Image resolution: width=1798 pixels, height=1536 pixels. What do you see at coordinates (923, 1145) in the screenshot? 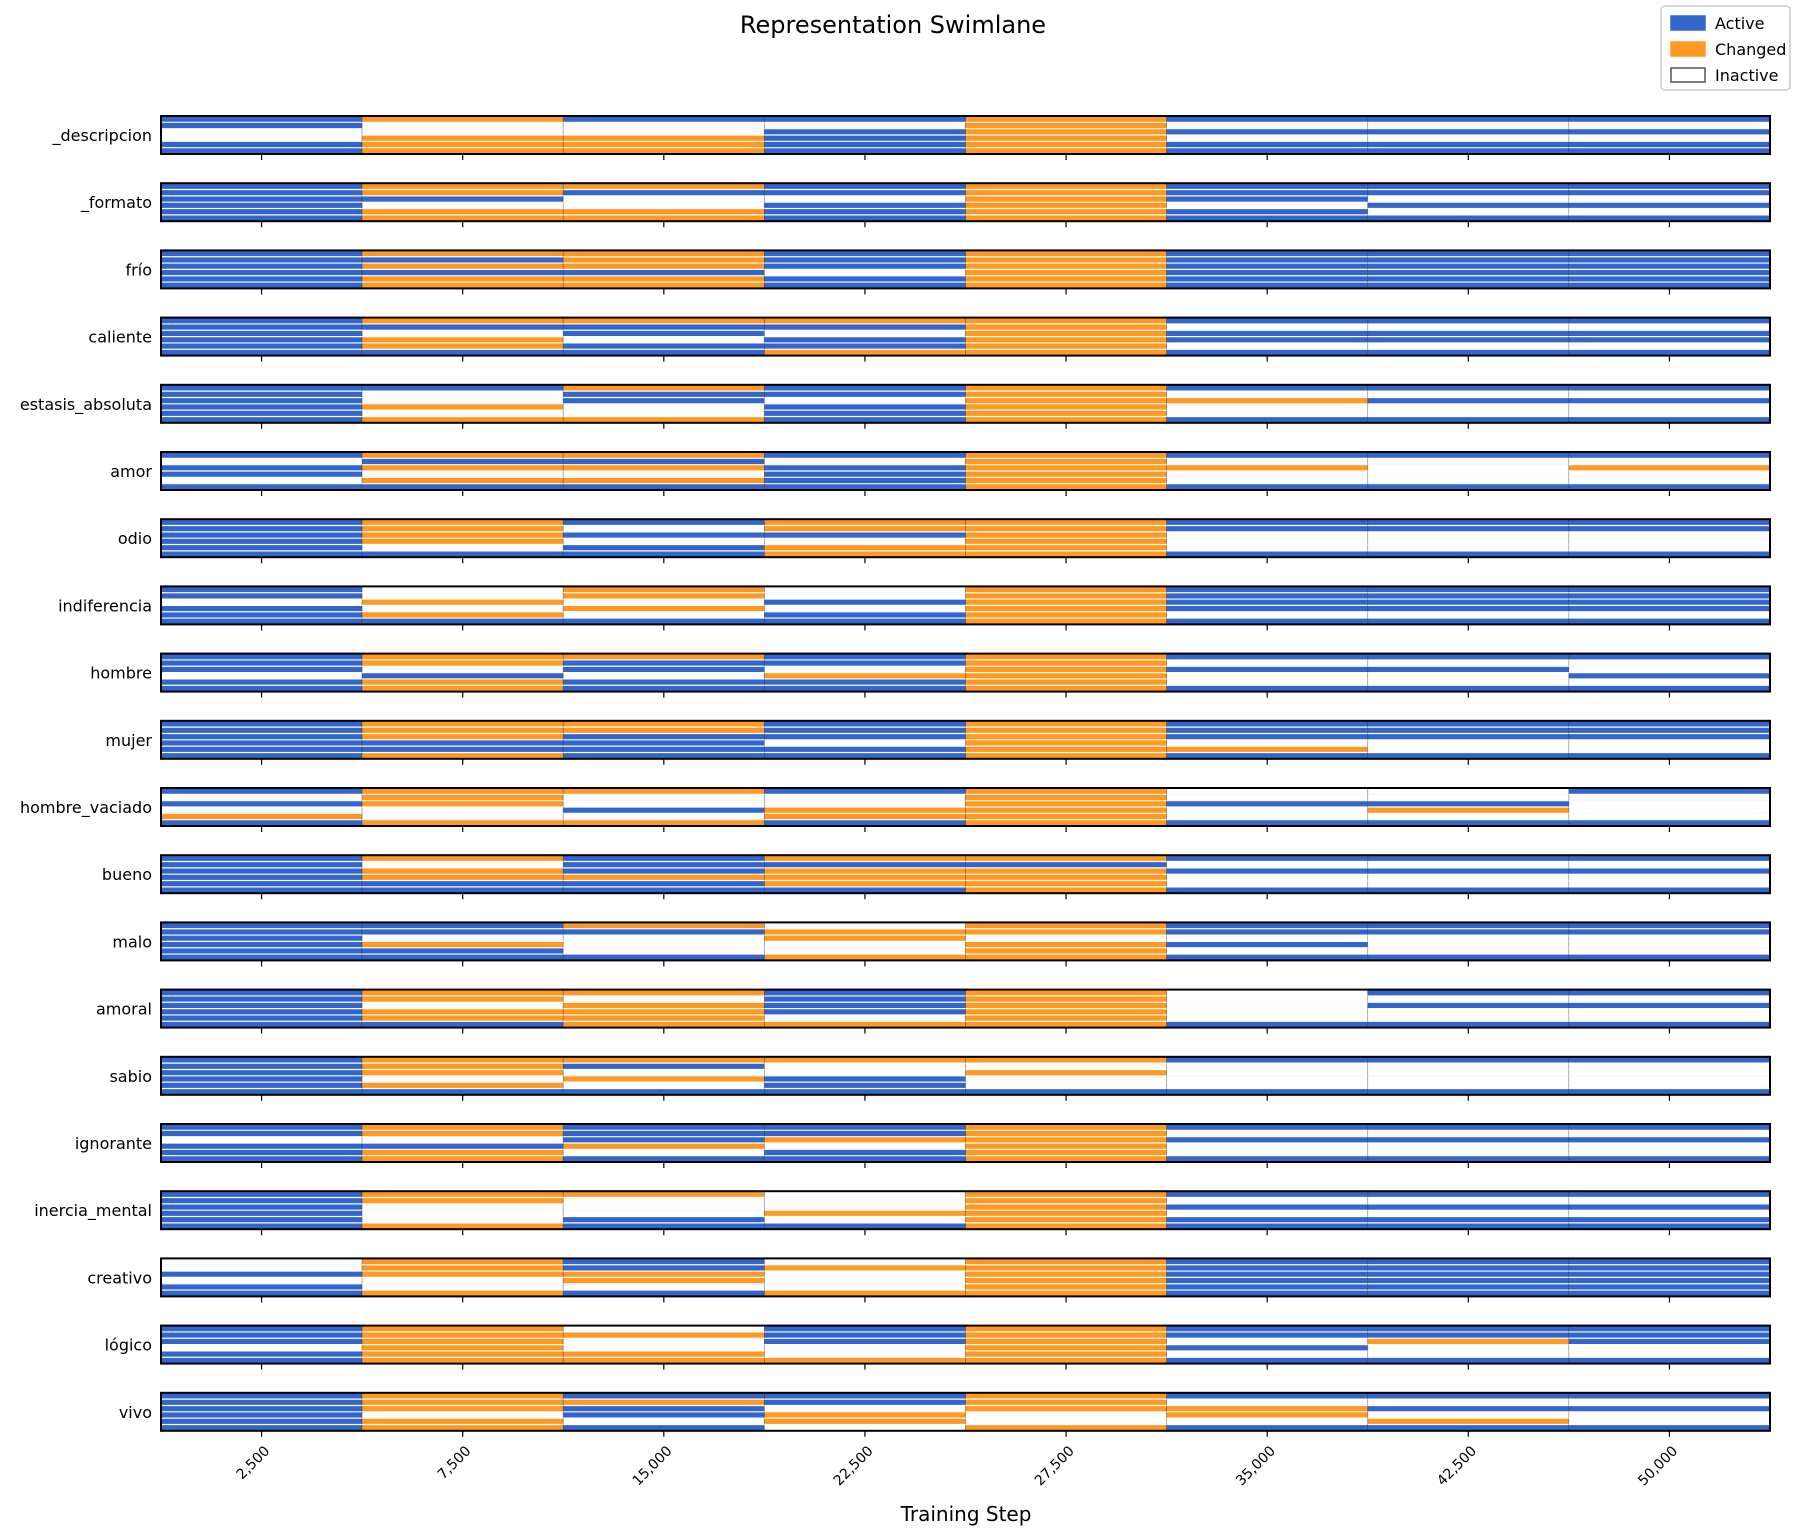
I see `lane: ignorante` at bounding box center [923, 1145].